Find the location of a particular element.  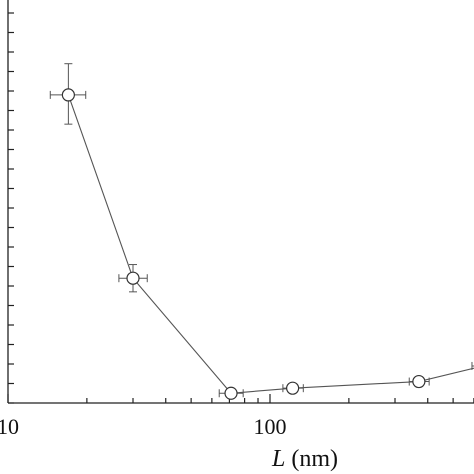

y-ticks is located at coordinates (11, 208).